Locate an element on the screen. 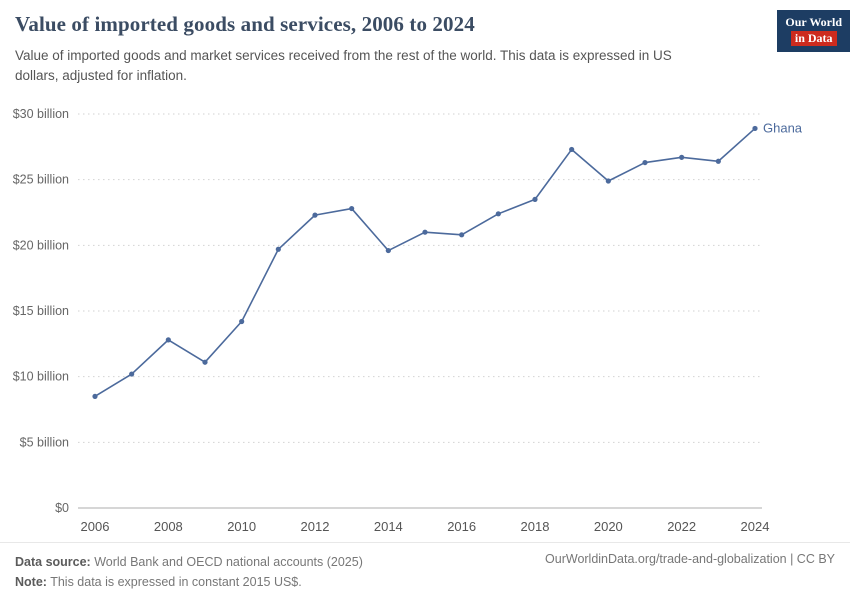  y-tick-label: $10 billion is located at coordinates (41, 377).